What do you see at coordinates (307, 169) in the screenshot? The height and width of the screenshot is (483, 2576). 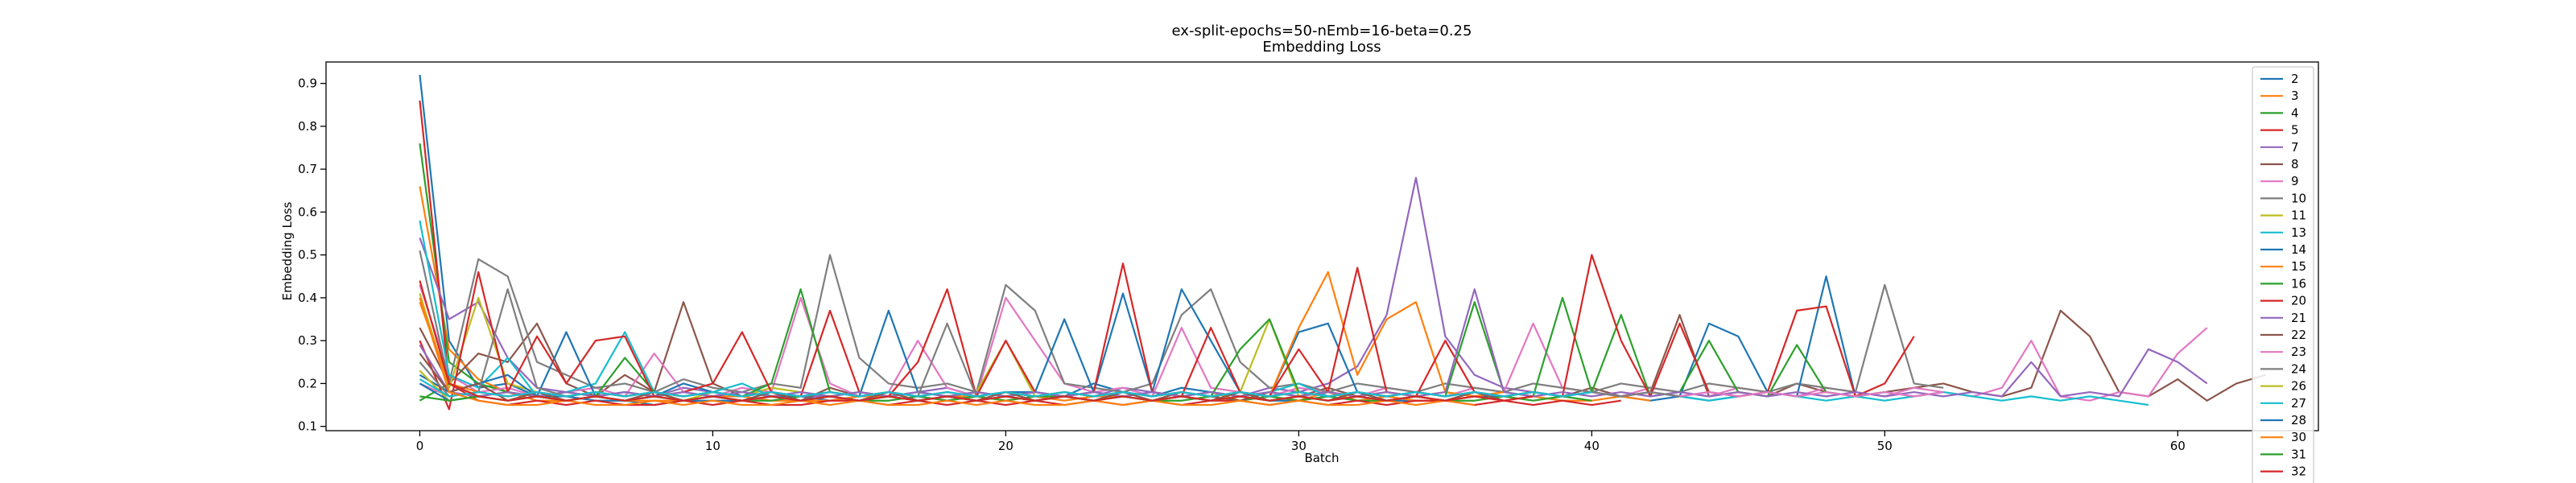 I see `y-tick-label: 0.7` at bounding box center [307, 169].